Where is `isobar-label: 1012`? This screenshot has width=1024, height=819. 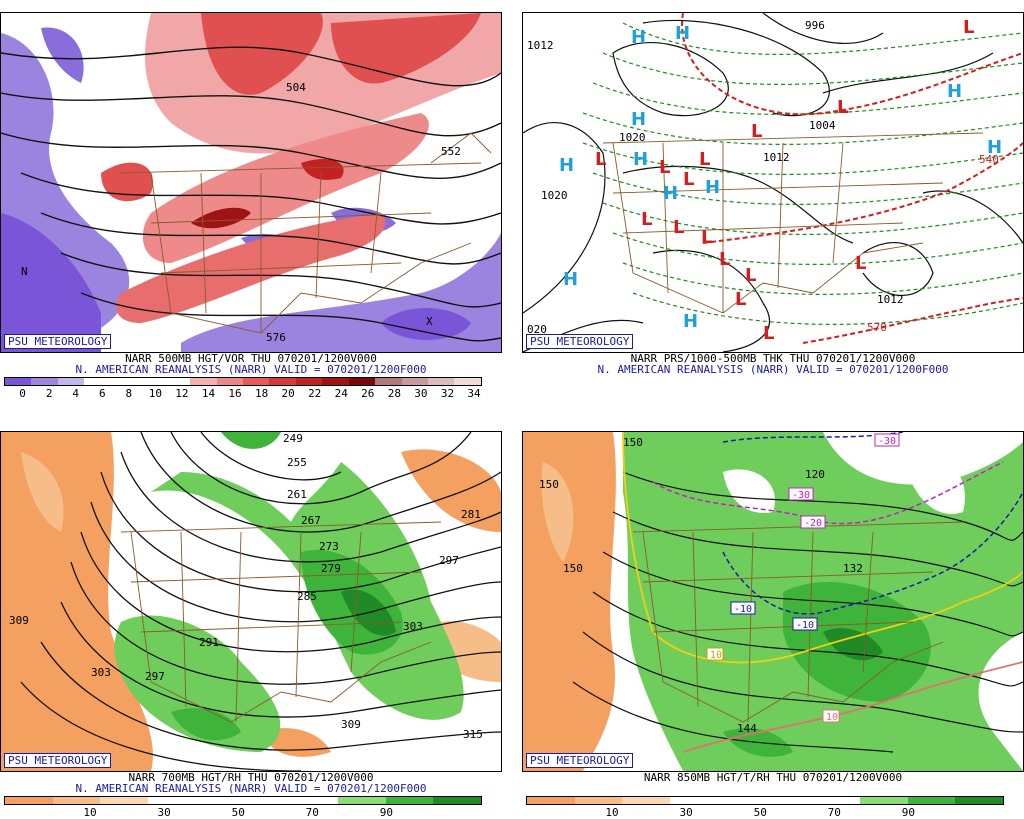
isobar-label: 1012 is located at coordinates (540, 45).